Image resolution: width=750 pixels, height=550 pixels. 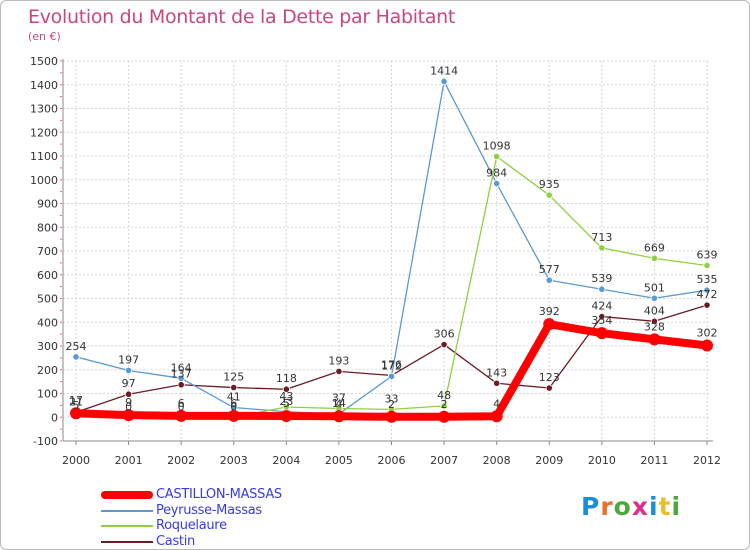 What do you see at coordinates (54, 417) in the screenshot?
I see `y-tick-label: 0` at bounding box center [54, 417].